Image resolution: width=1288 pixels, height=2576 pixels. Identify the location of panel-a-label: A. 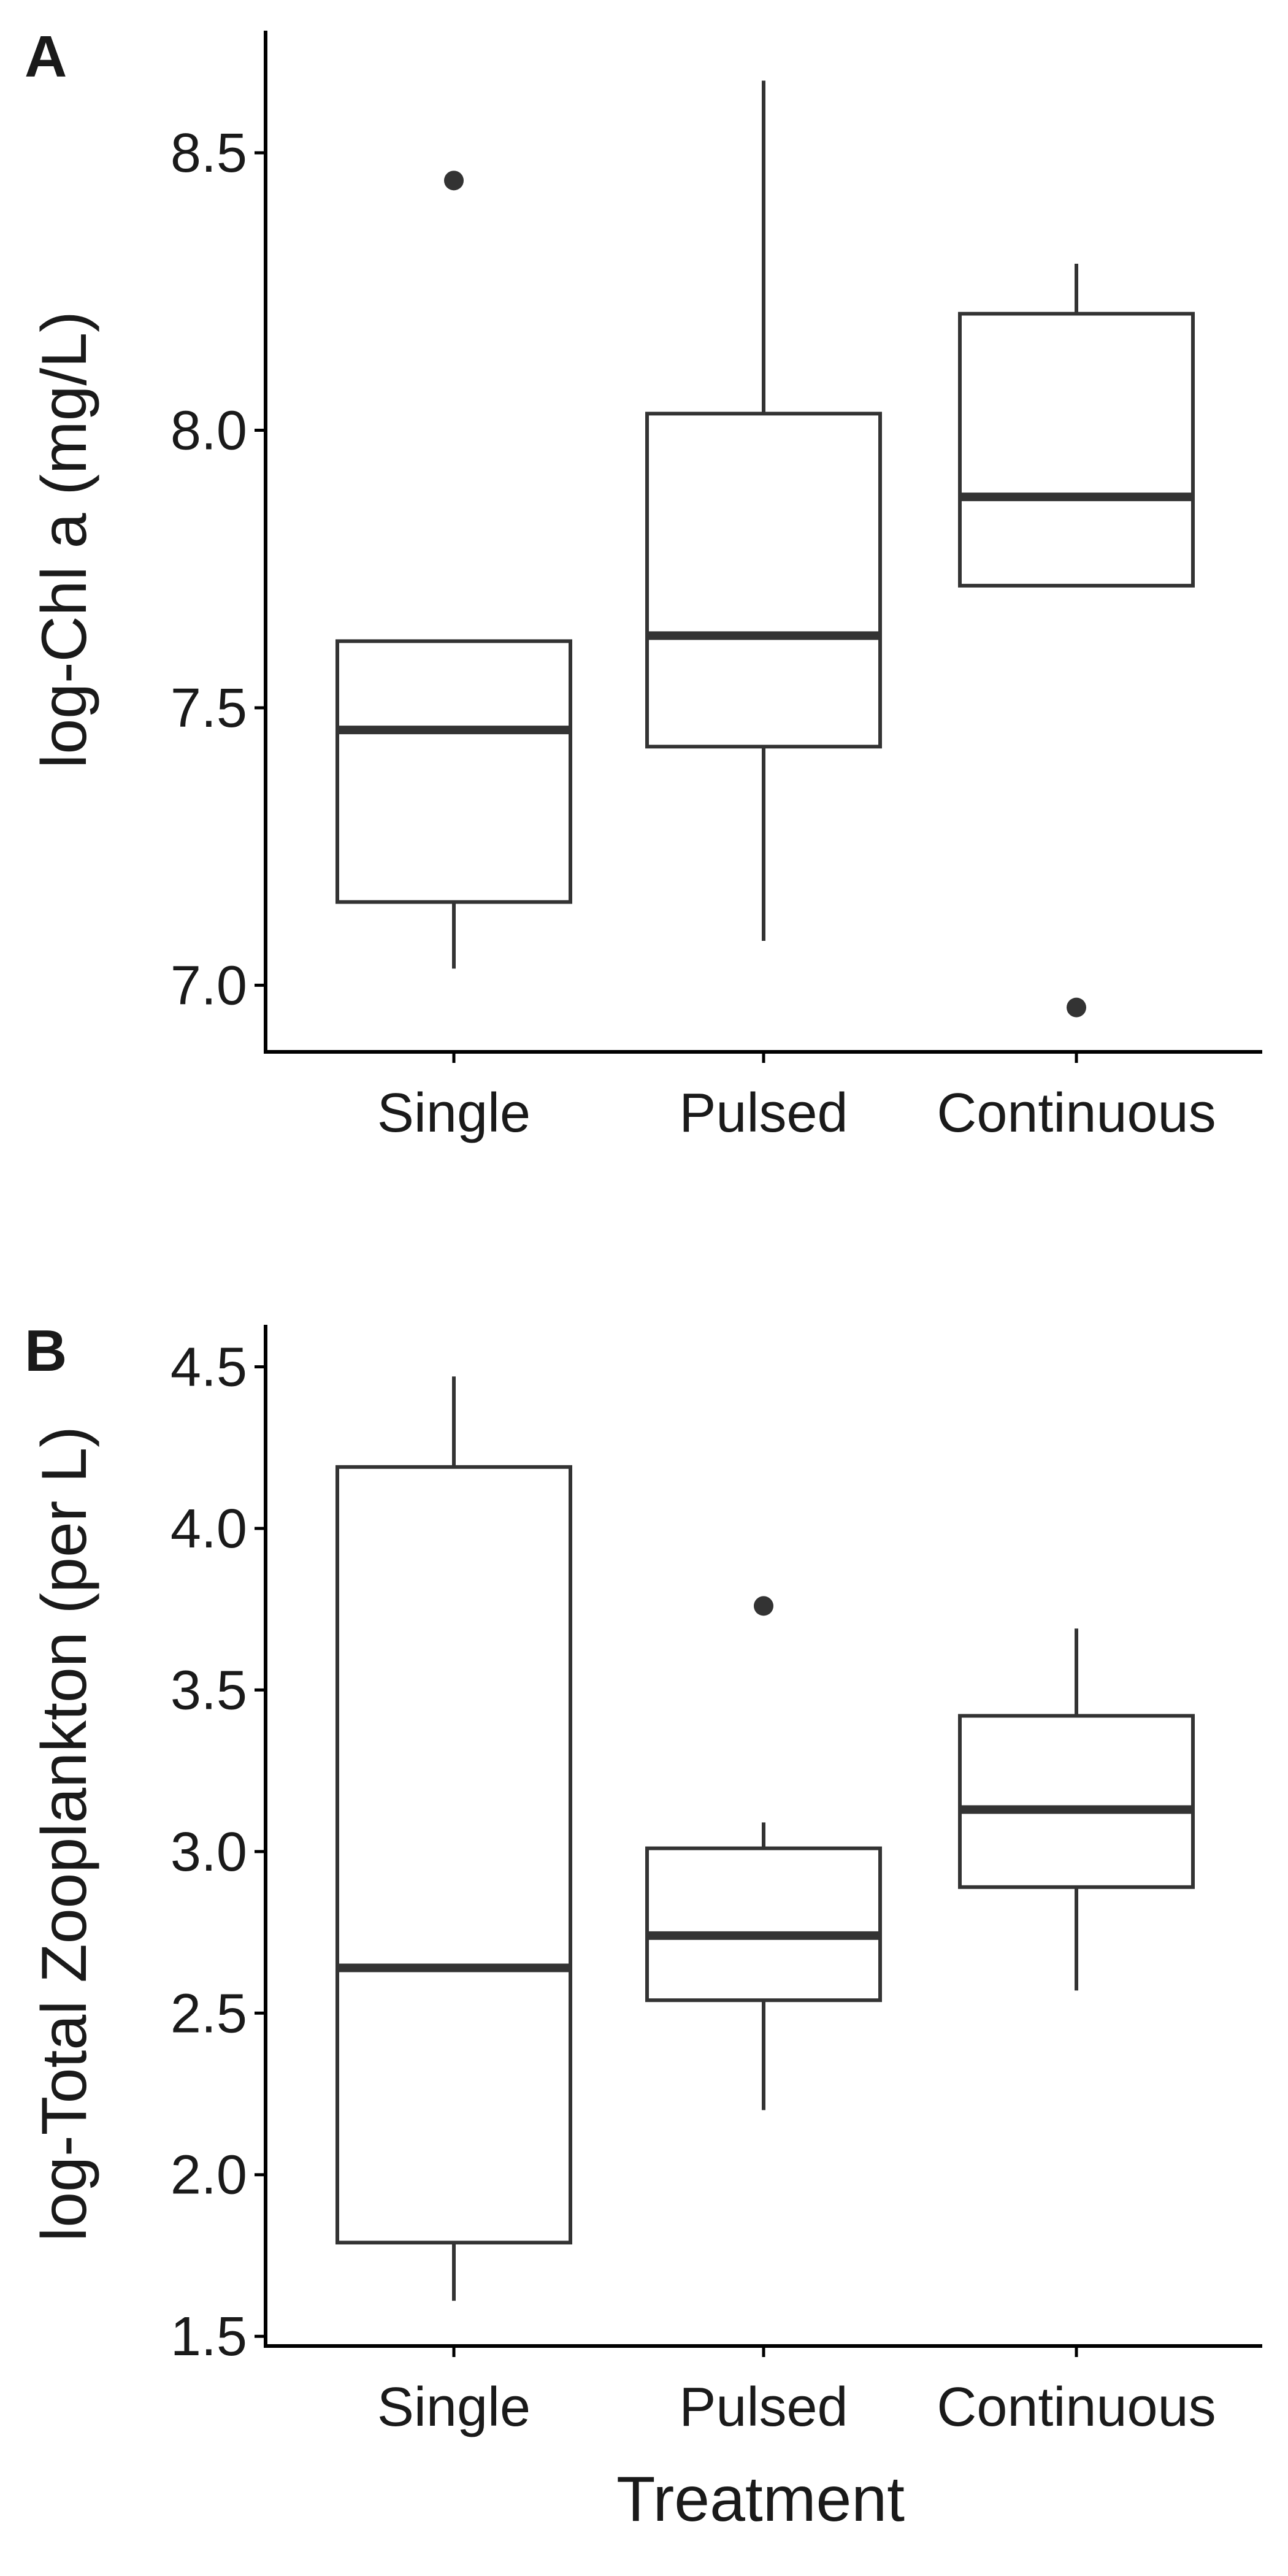
(46, 57).